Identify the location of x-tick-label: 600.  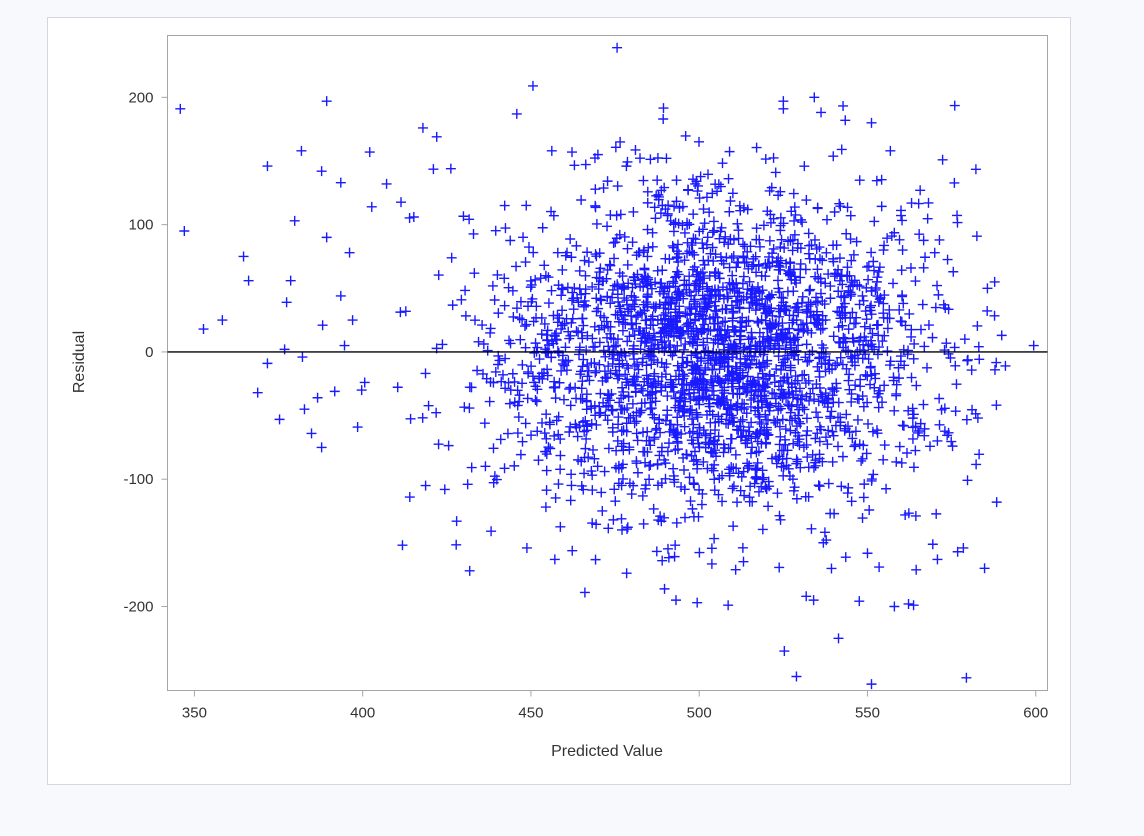
(1035, 713).